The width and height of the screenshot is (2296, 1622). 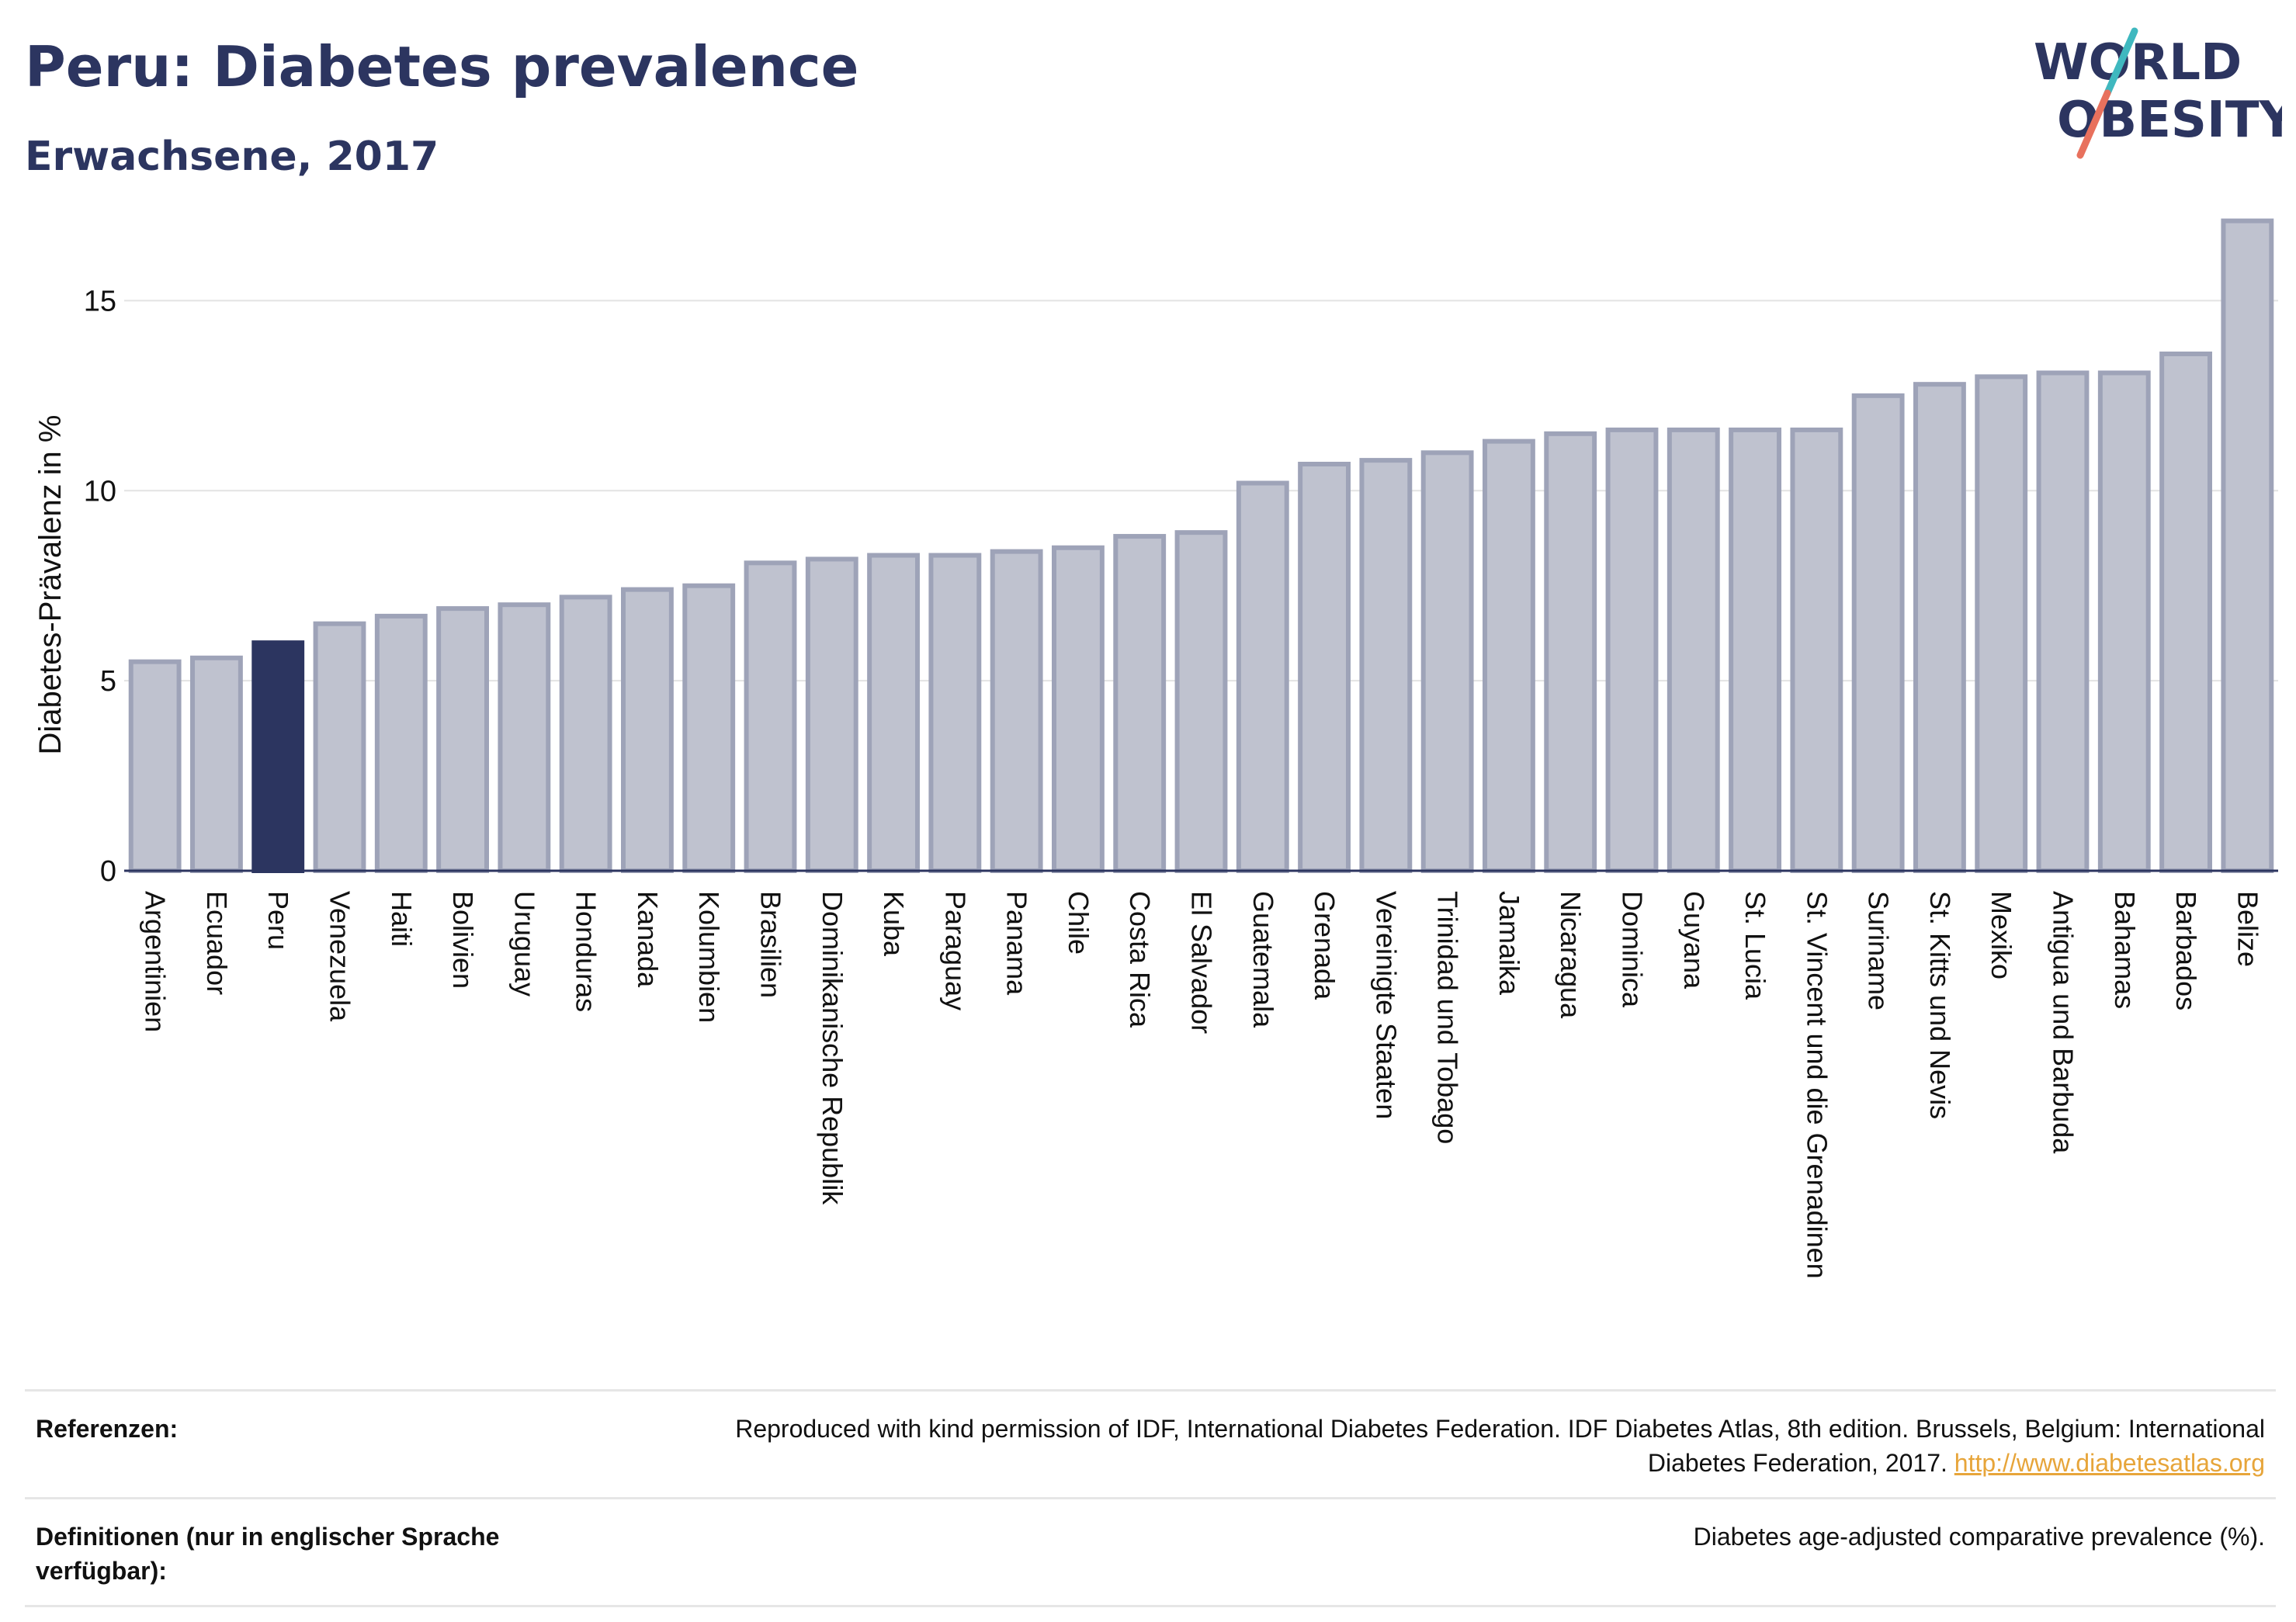 What do you see at coordinates (524, 943) in the screenshot?
I see `x-tick-label: Uruguay` at bounding box center [524, 943].